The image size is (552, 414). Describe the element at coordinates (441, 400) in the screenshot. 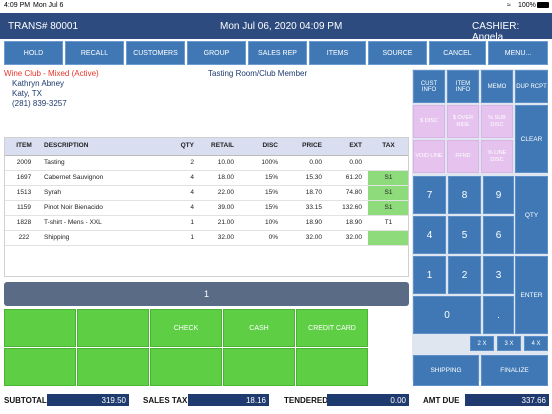

I see `amount-due-label: AMT DUE` at that location.